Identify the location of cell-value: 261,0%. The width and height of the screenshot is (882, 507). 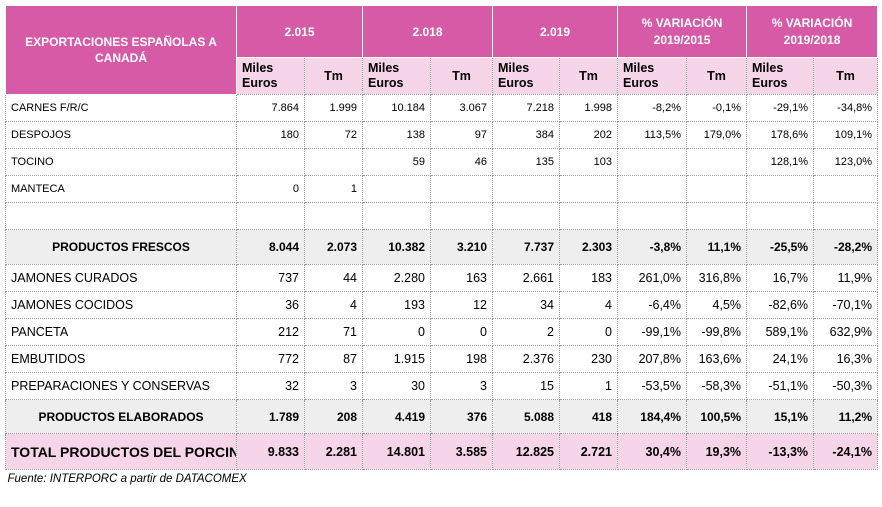
(652, 278).